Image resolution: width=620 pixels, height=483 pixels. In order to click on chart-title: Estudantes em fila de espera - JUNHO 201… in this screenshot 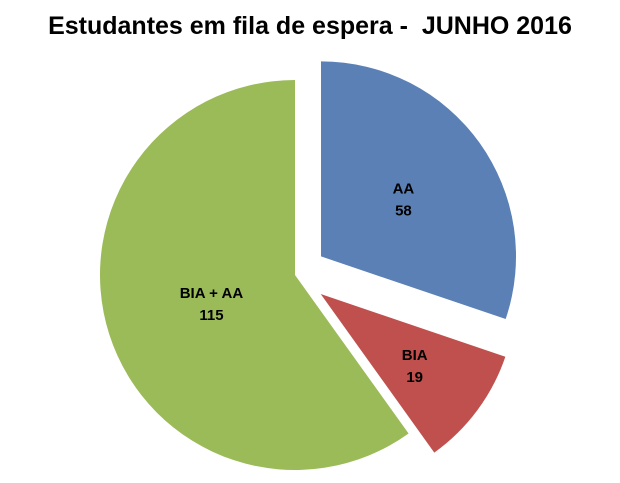, I will do `click(310, 26)`.